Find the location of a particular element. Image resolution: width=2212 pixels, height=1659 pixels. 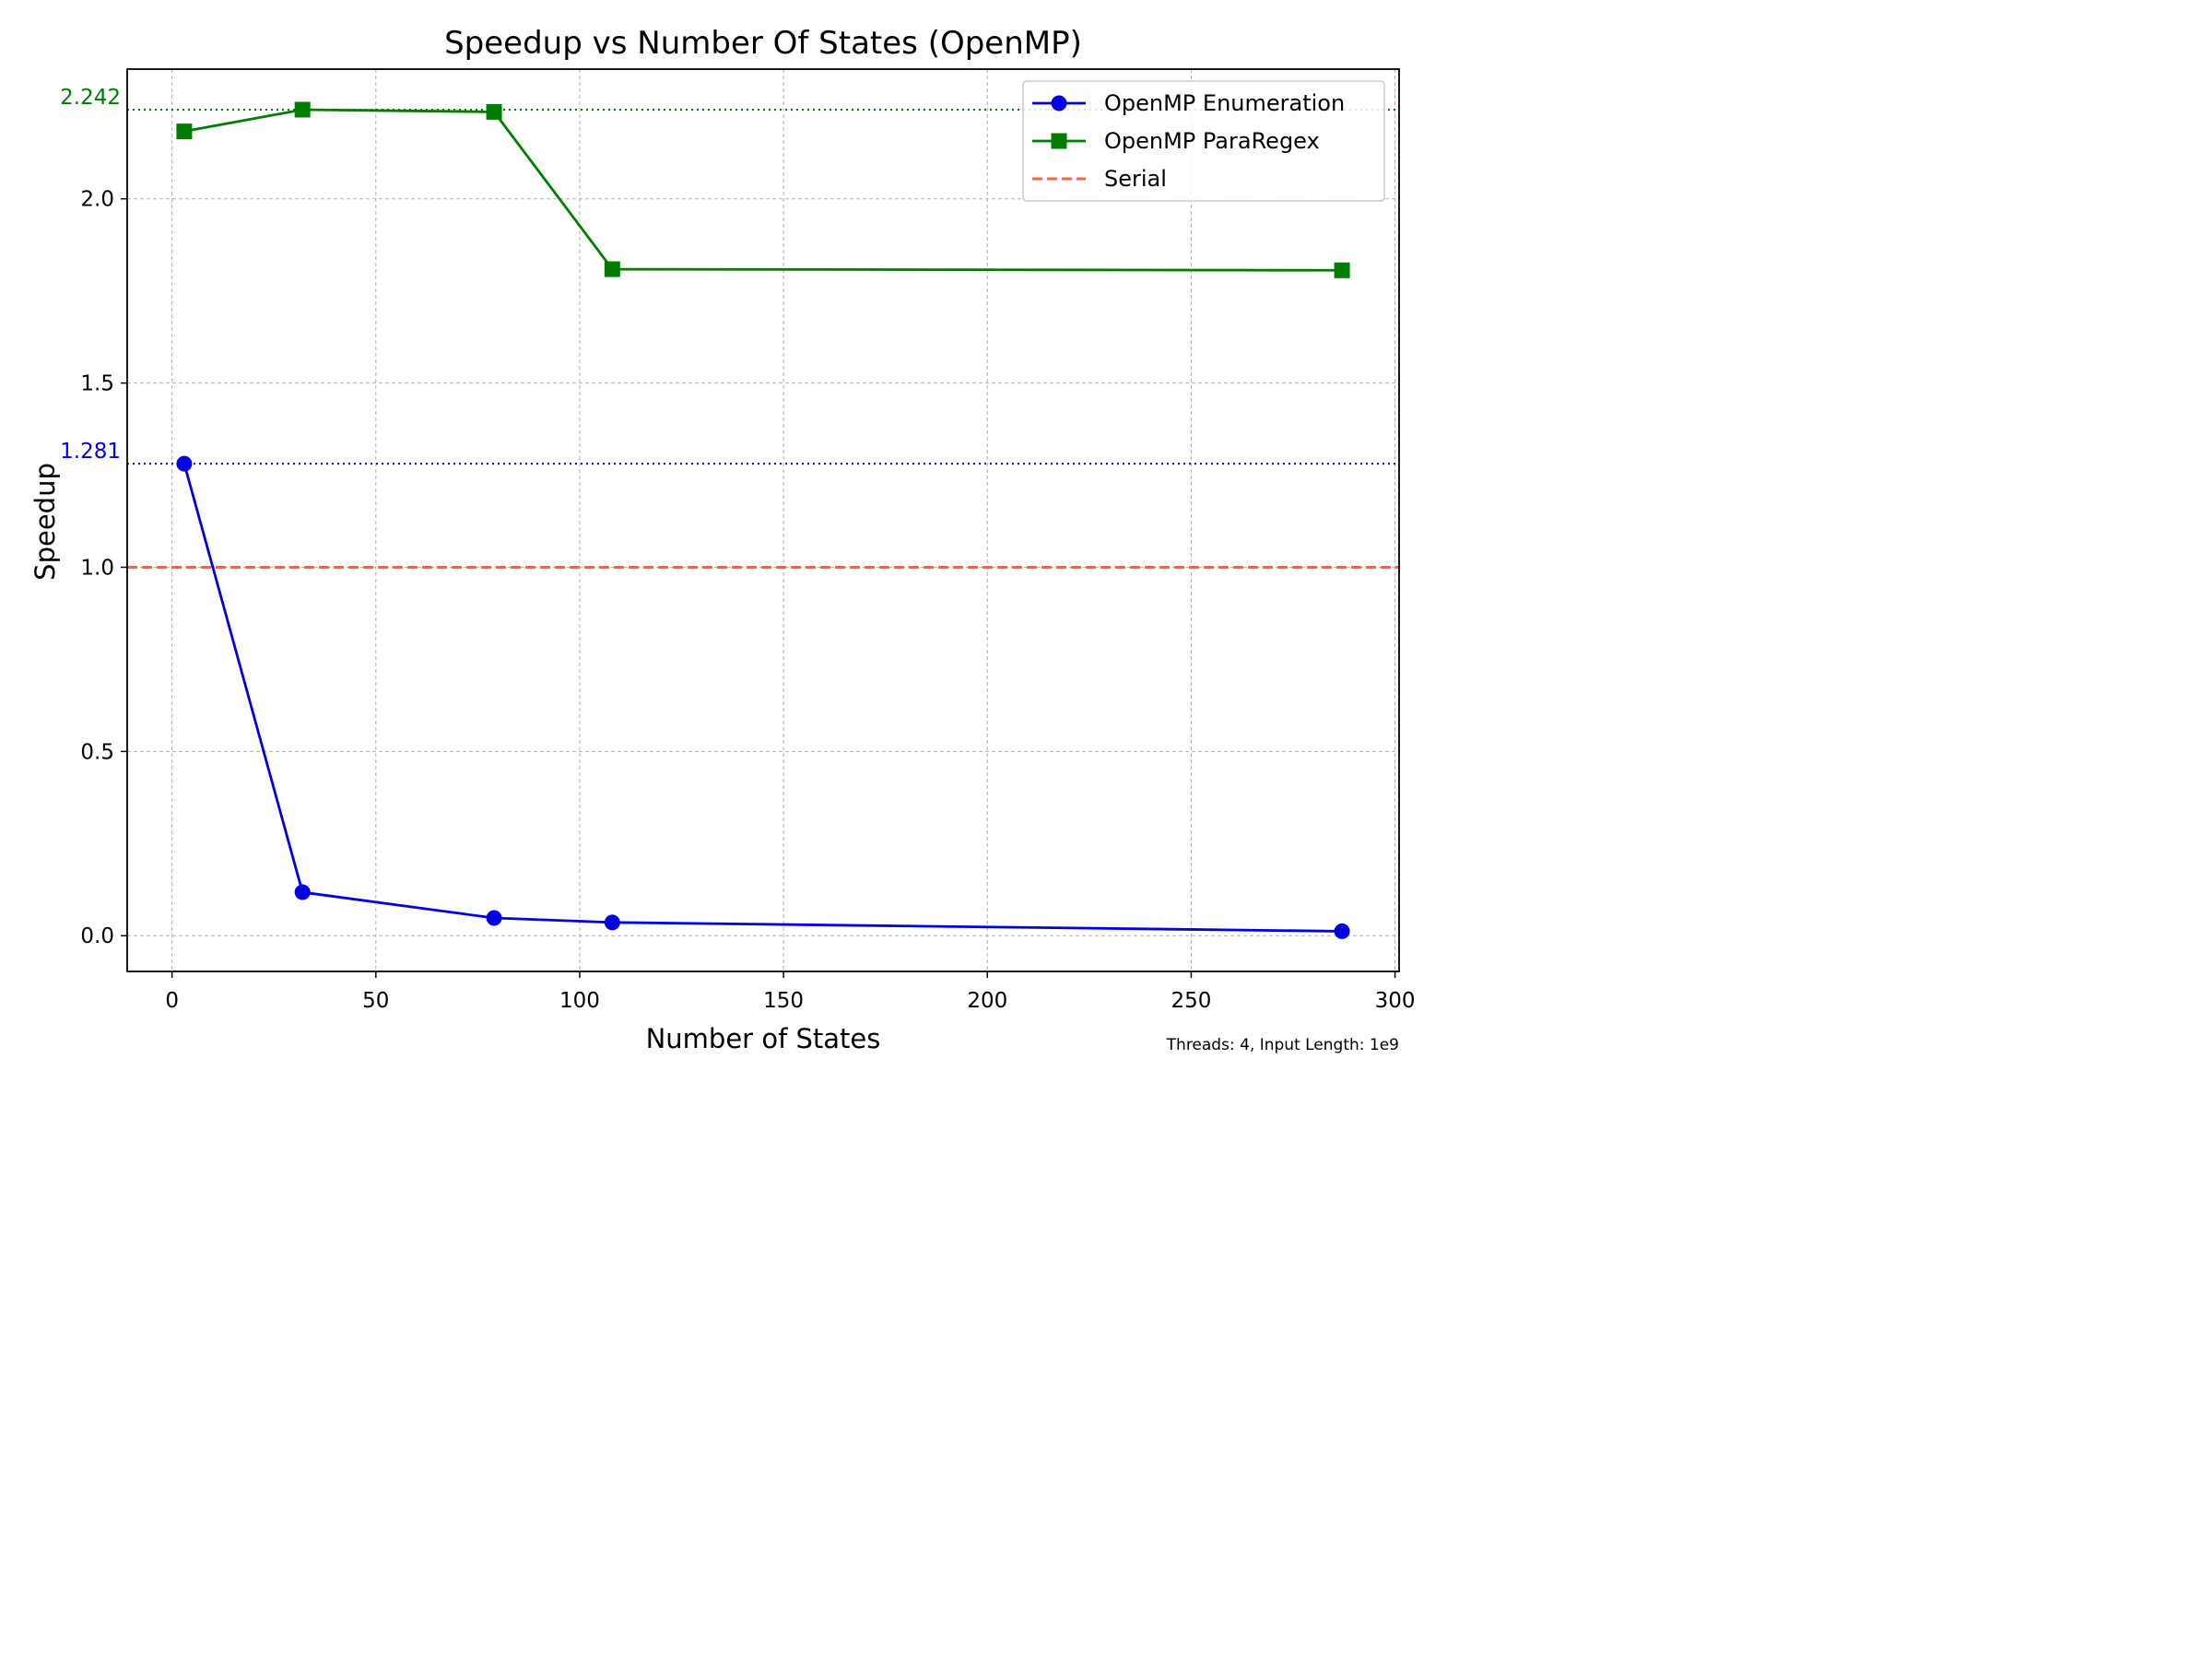

chart-title: Speedup vs Number Of States (OpenMP) is located at coordinates (763, 43).